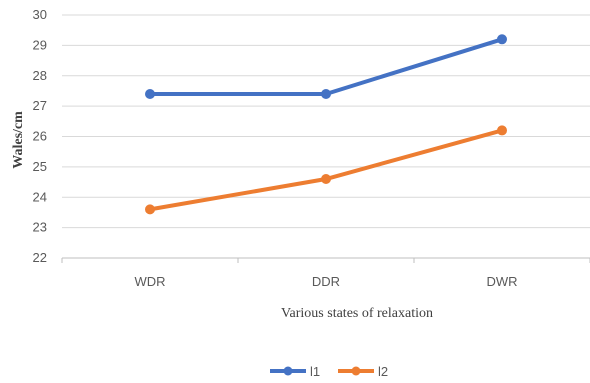 This screenshot has width=590, height=383. Describe the element at coordinates (383, 371) in the screenshot. I see `legend-label-l2: l2` at that location.